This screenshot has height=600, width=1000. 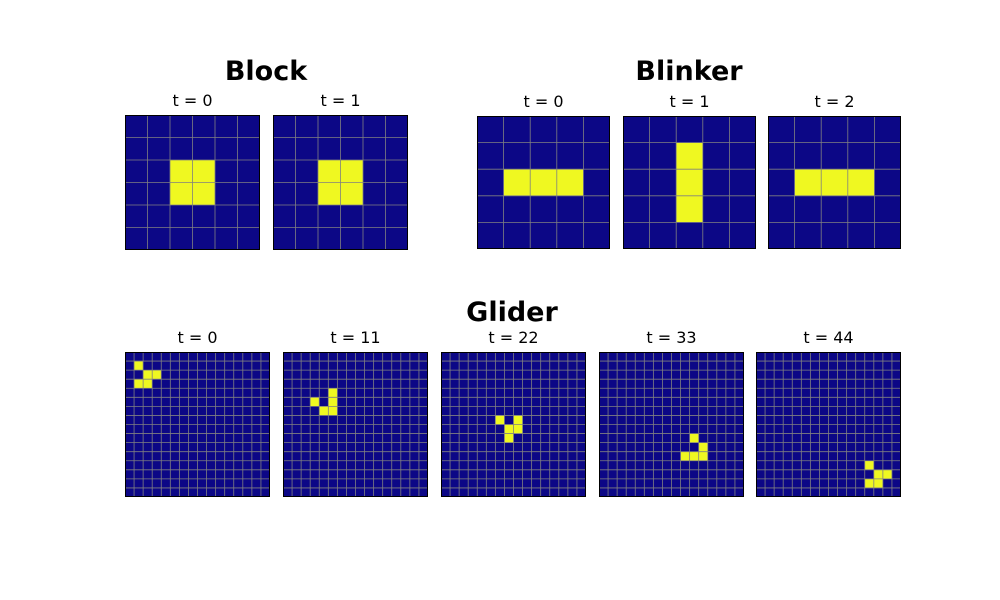 I want to click on panel-label: t = 22, so click(x=513, y=337).